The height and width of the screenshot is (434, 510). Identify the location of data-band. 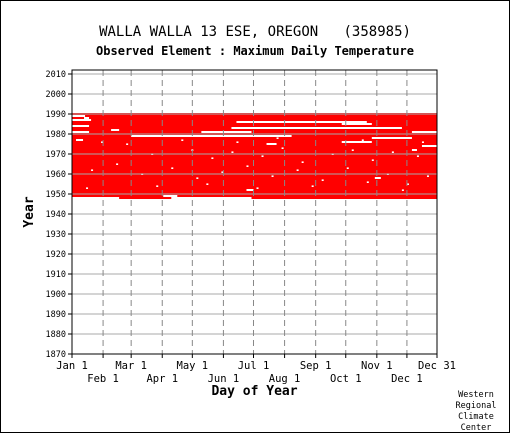
(254, 156).